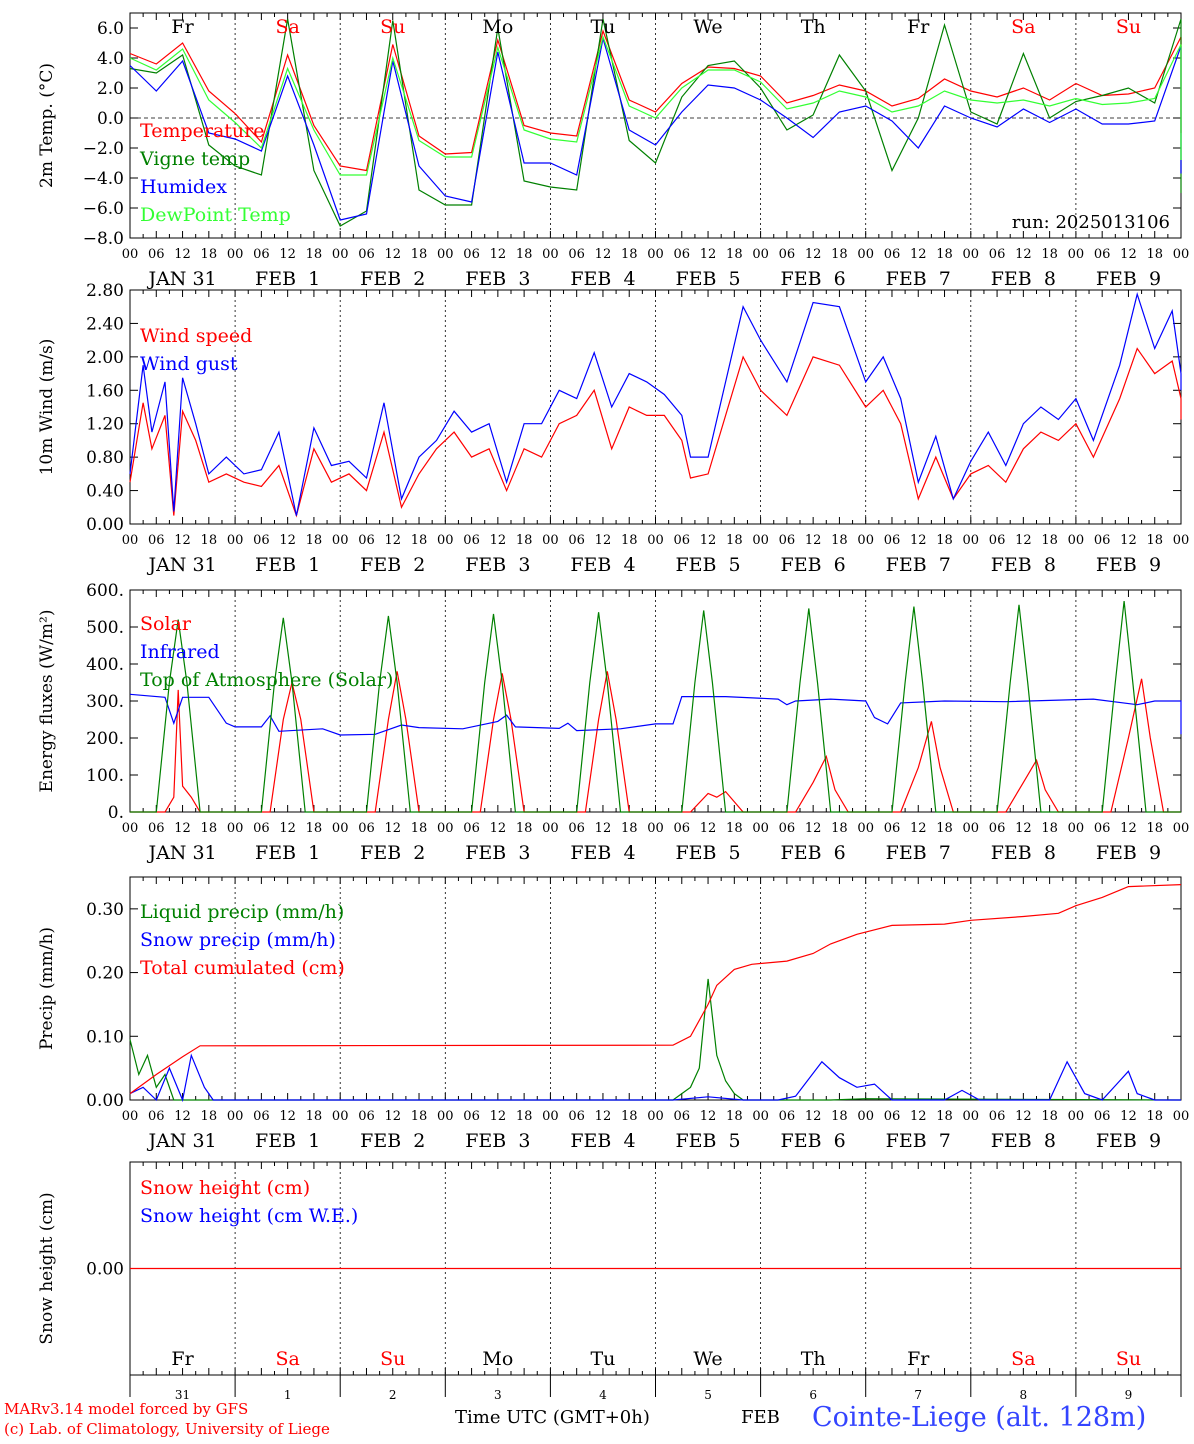 This screenshot has height=1444, width=1194. What do you see at coordinates (602, 1359) in the screenshot?
I see `day-name-bottom: Tu` at bounding box center [602, 1359].